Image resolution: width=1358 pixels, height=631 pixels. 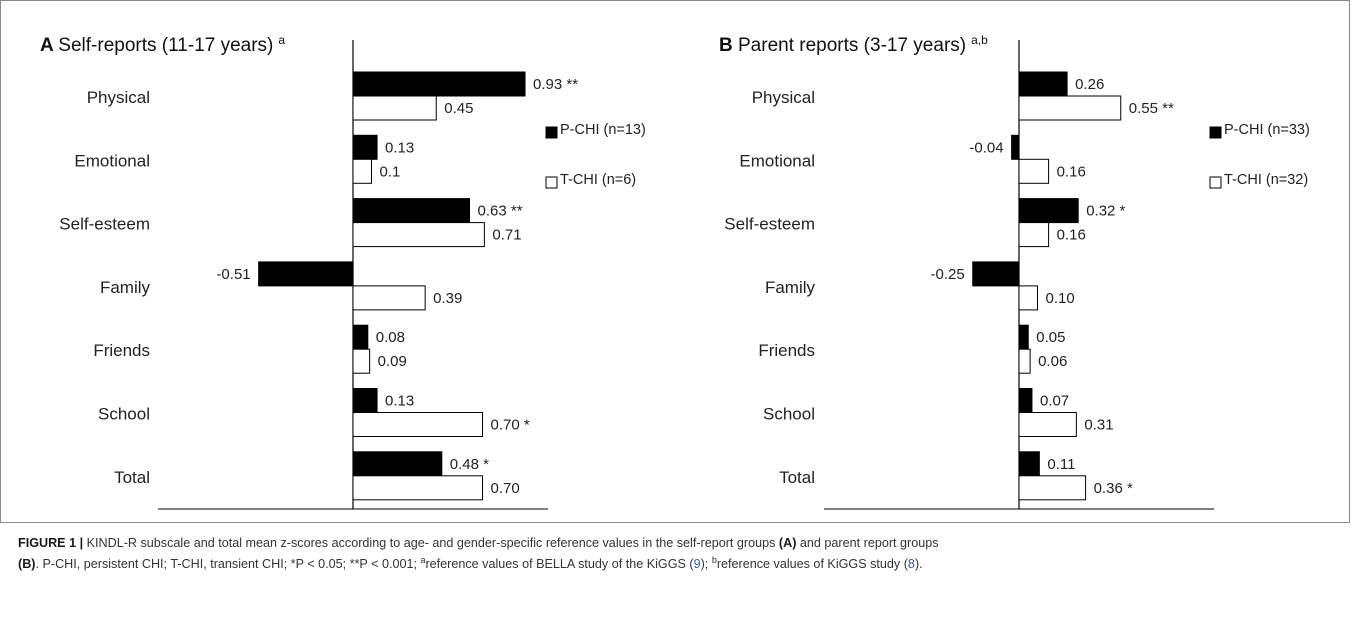 What do you see at coordinates (769, 224) in the screenshot?
I see `chart-b-category-label: Self-esteem` at bounding box center [769, 224].